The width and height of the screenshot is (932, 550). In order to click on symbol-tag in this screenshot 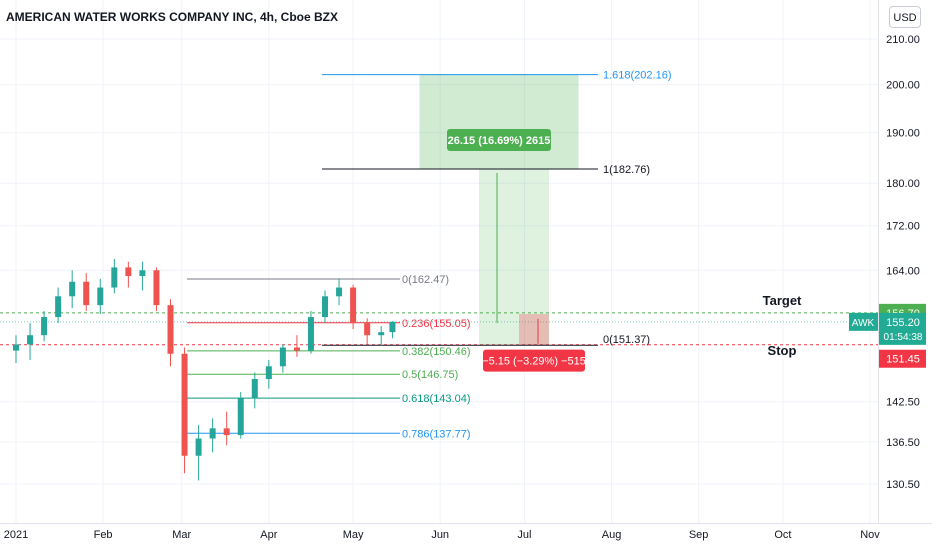, I will do `click(863, 321)`.